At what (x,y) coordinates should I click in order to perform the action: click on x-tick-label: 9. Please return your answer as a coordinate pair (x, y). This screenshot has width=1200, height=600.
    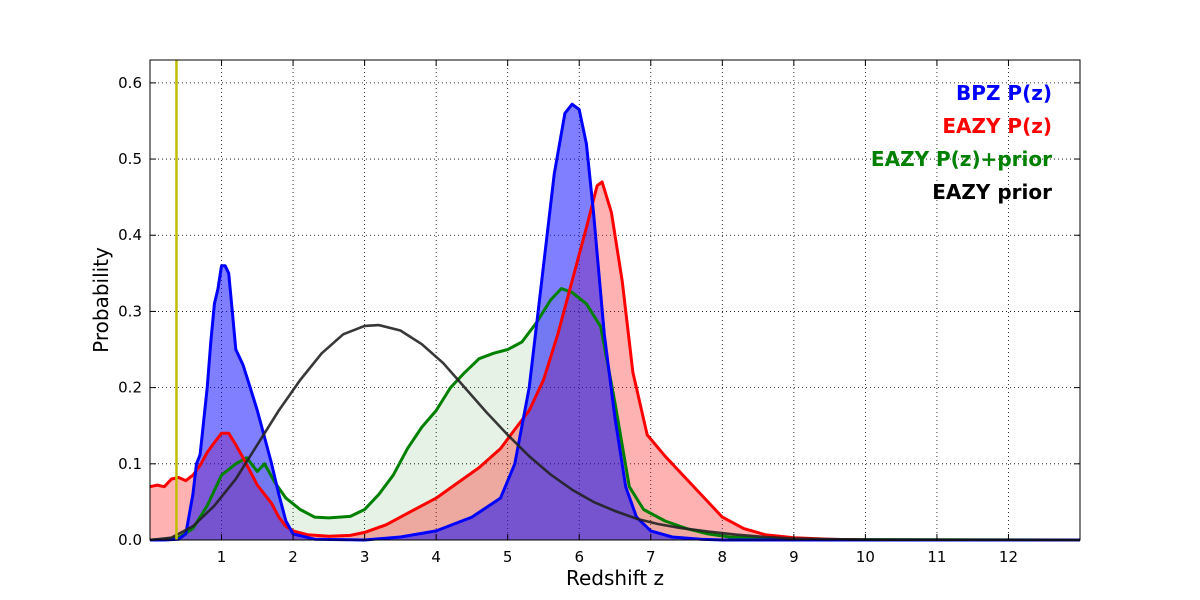
    Looking at the image, I should click on (794, 557).